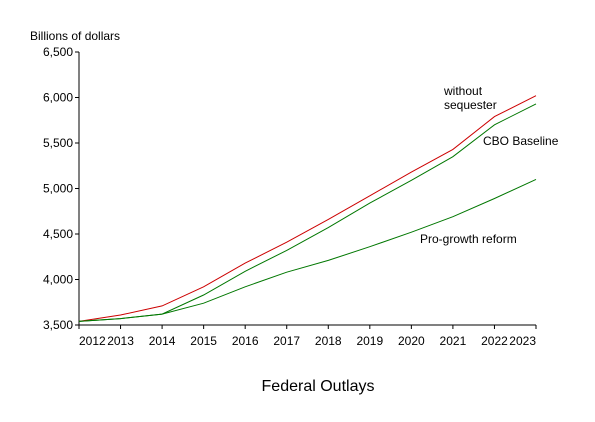 The width and height of the screenshot is (595, 422). I want to click on x-tick-label: 2020, so click(411, 341).